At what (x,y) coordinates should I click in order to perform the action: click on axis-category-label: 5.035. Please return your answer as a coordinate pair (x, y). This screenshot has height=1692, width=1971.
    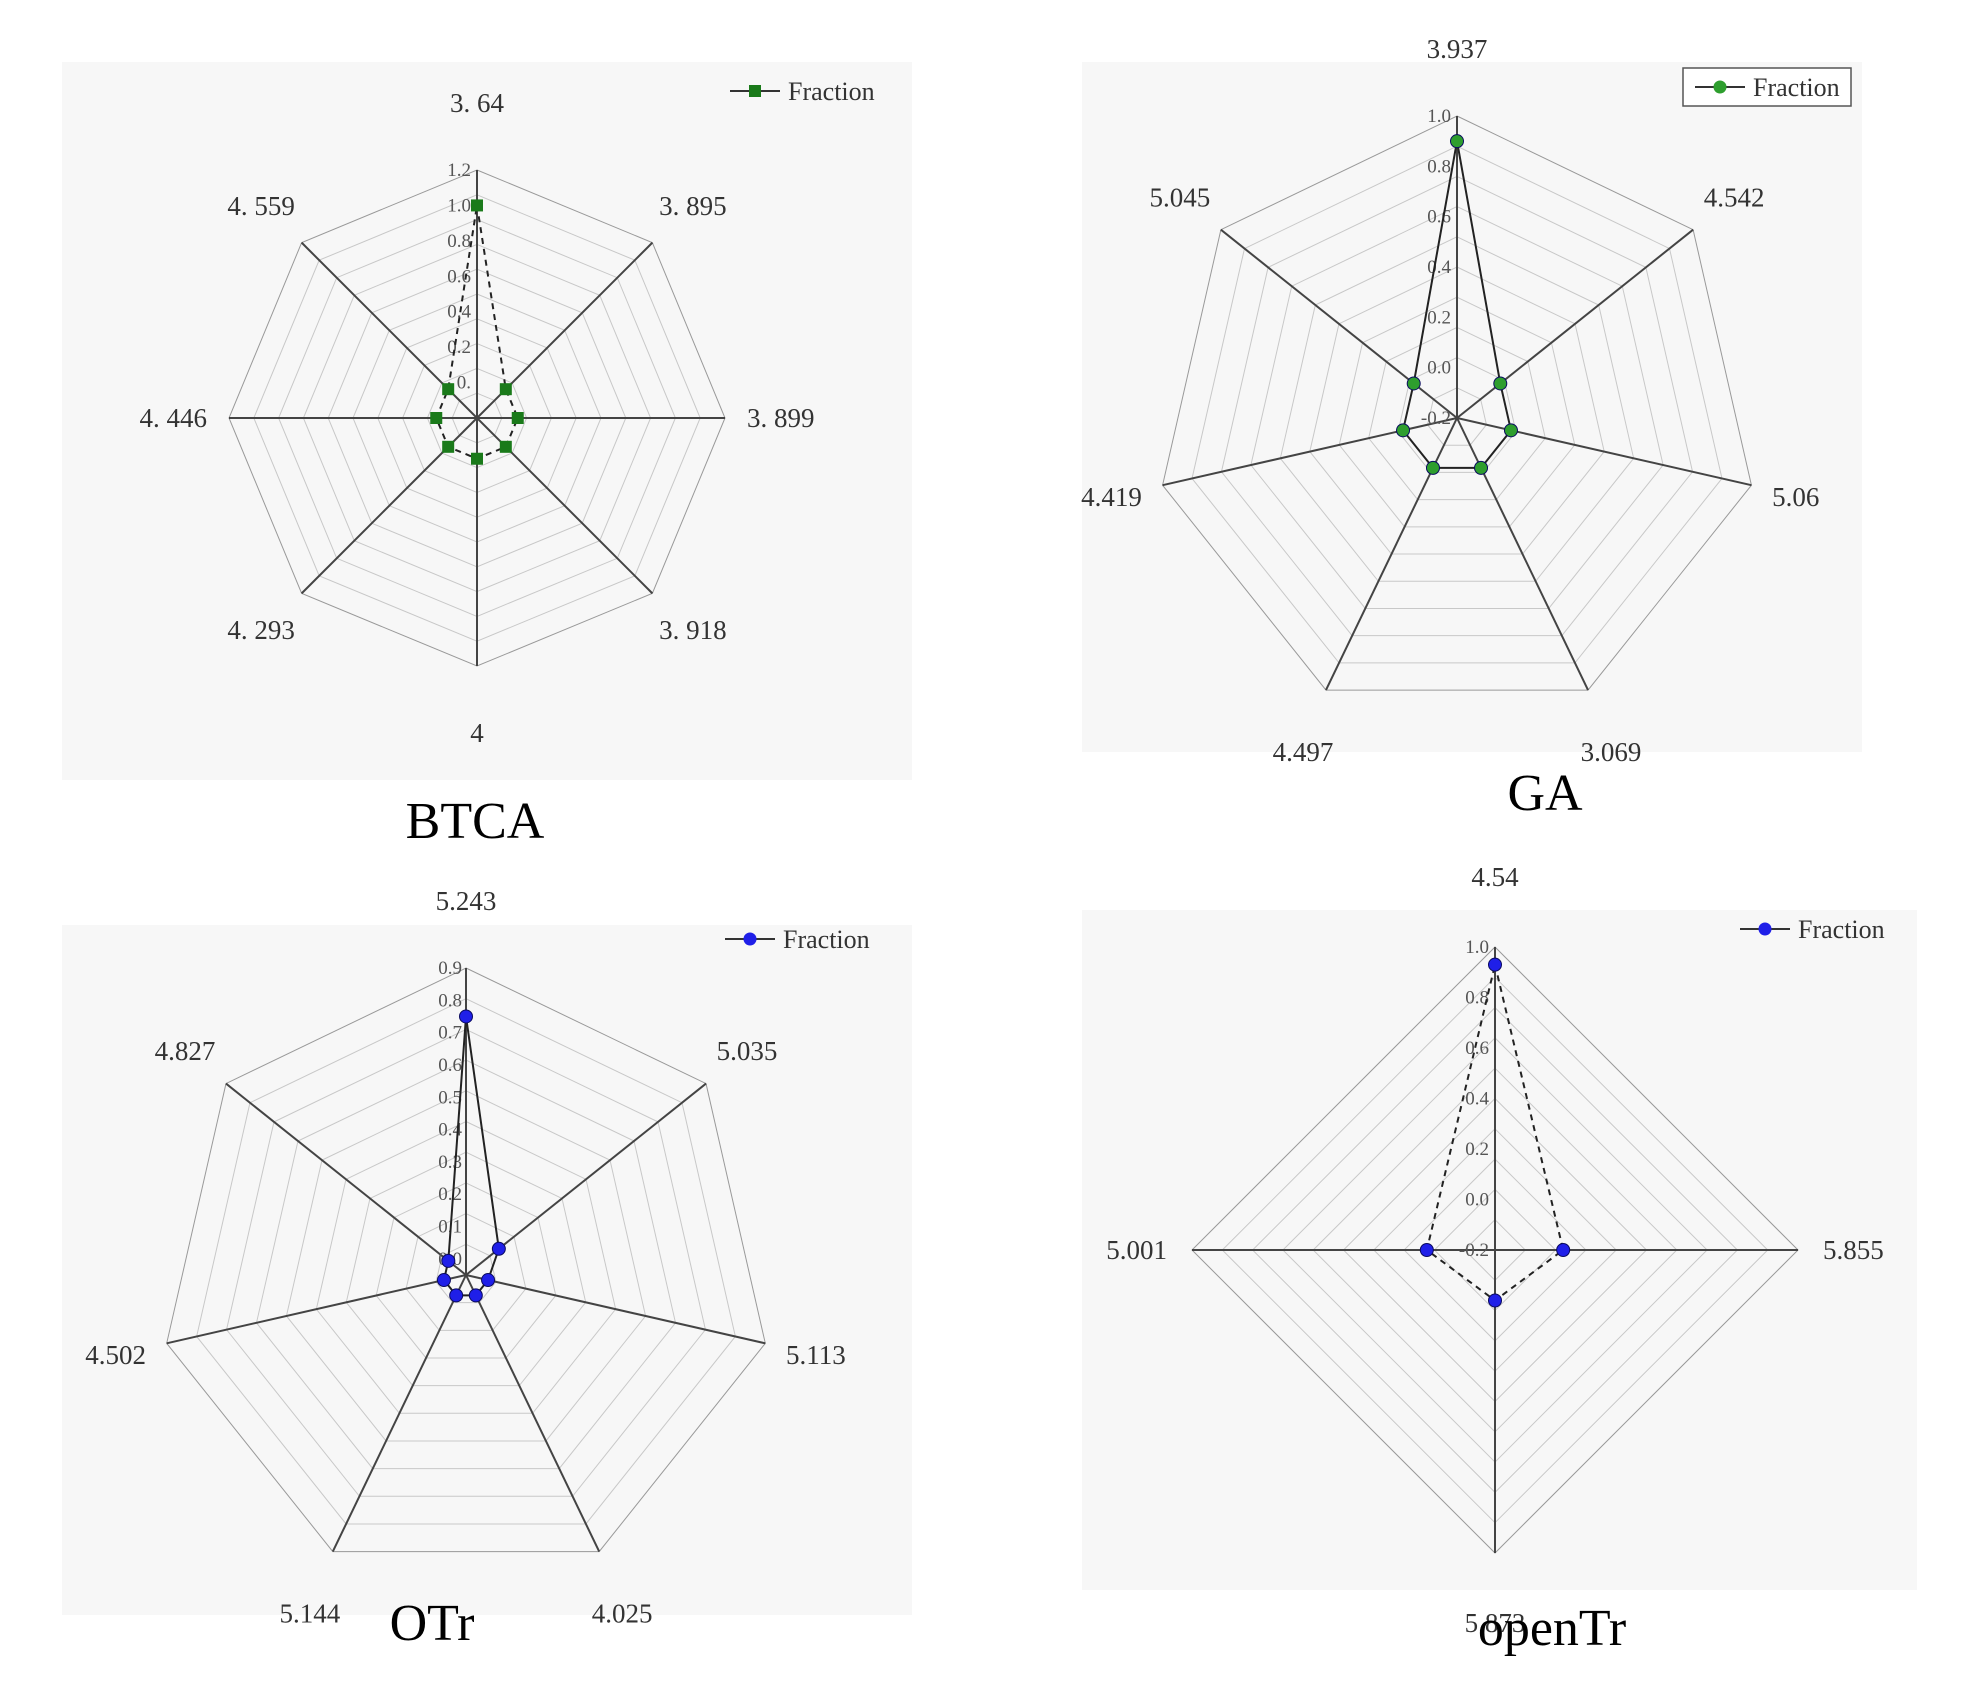
    Looking at the image, I should click on (747, 1051).